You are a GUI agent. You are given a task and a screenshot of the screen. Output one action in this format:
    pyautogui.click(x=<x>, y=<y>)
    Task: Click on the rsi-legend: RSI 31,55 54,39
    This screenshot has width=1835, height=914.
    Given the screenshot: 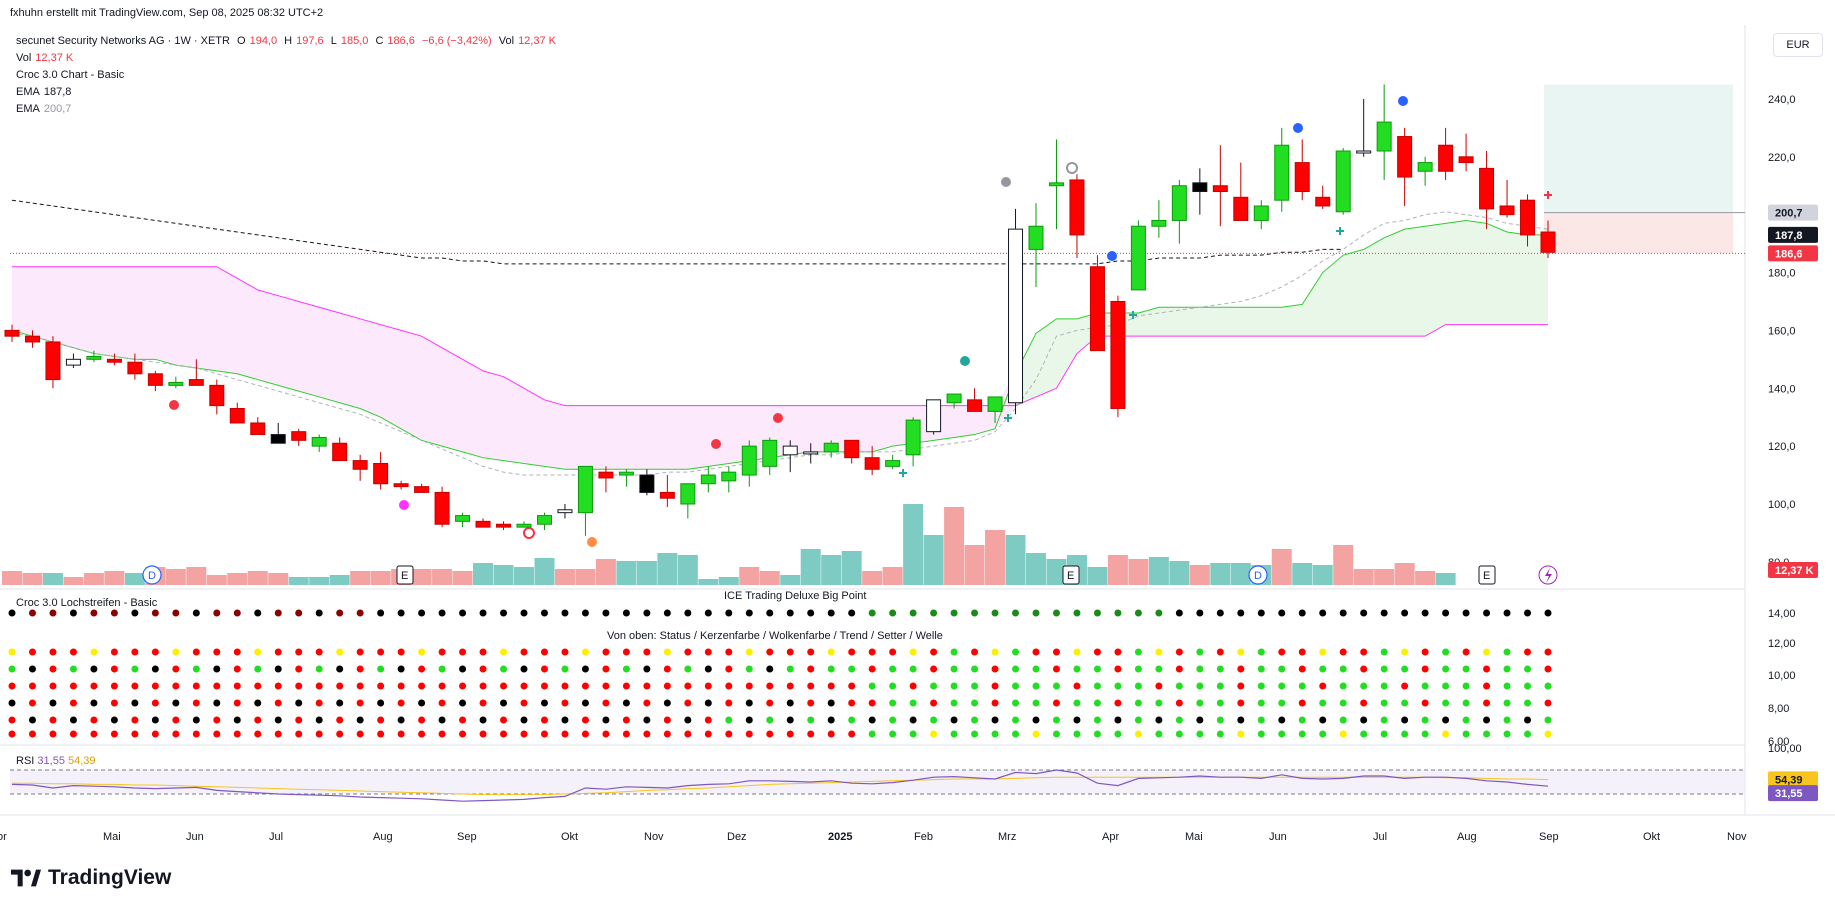 What is the action you would take?
    pyautogui.click(x=56, y=761)
    